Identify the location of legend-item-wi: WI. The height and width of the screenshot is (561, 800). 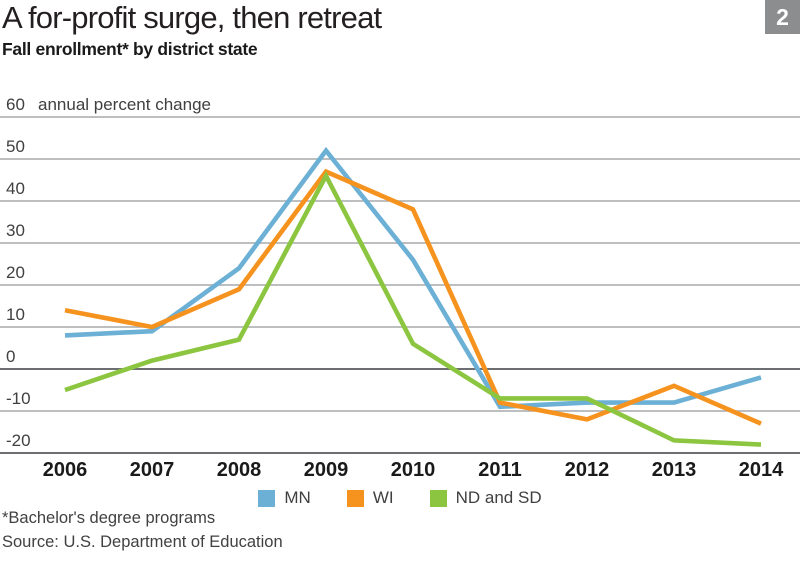
(370, 498).